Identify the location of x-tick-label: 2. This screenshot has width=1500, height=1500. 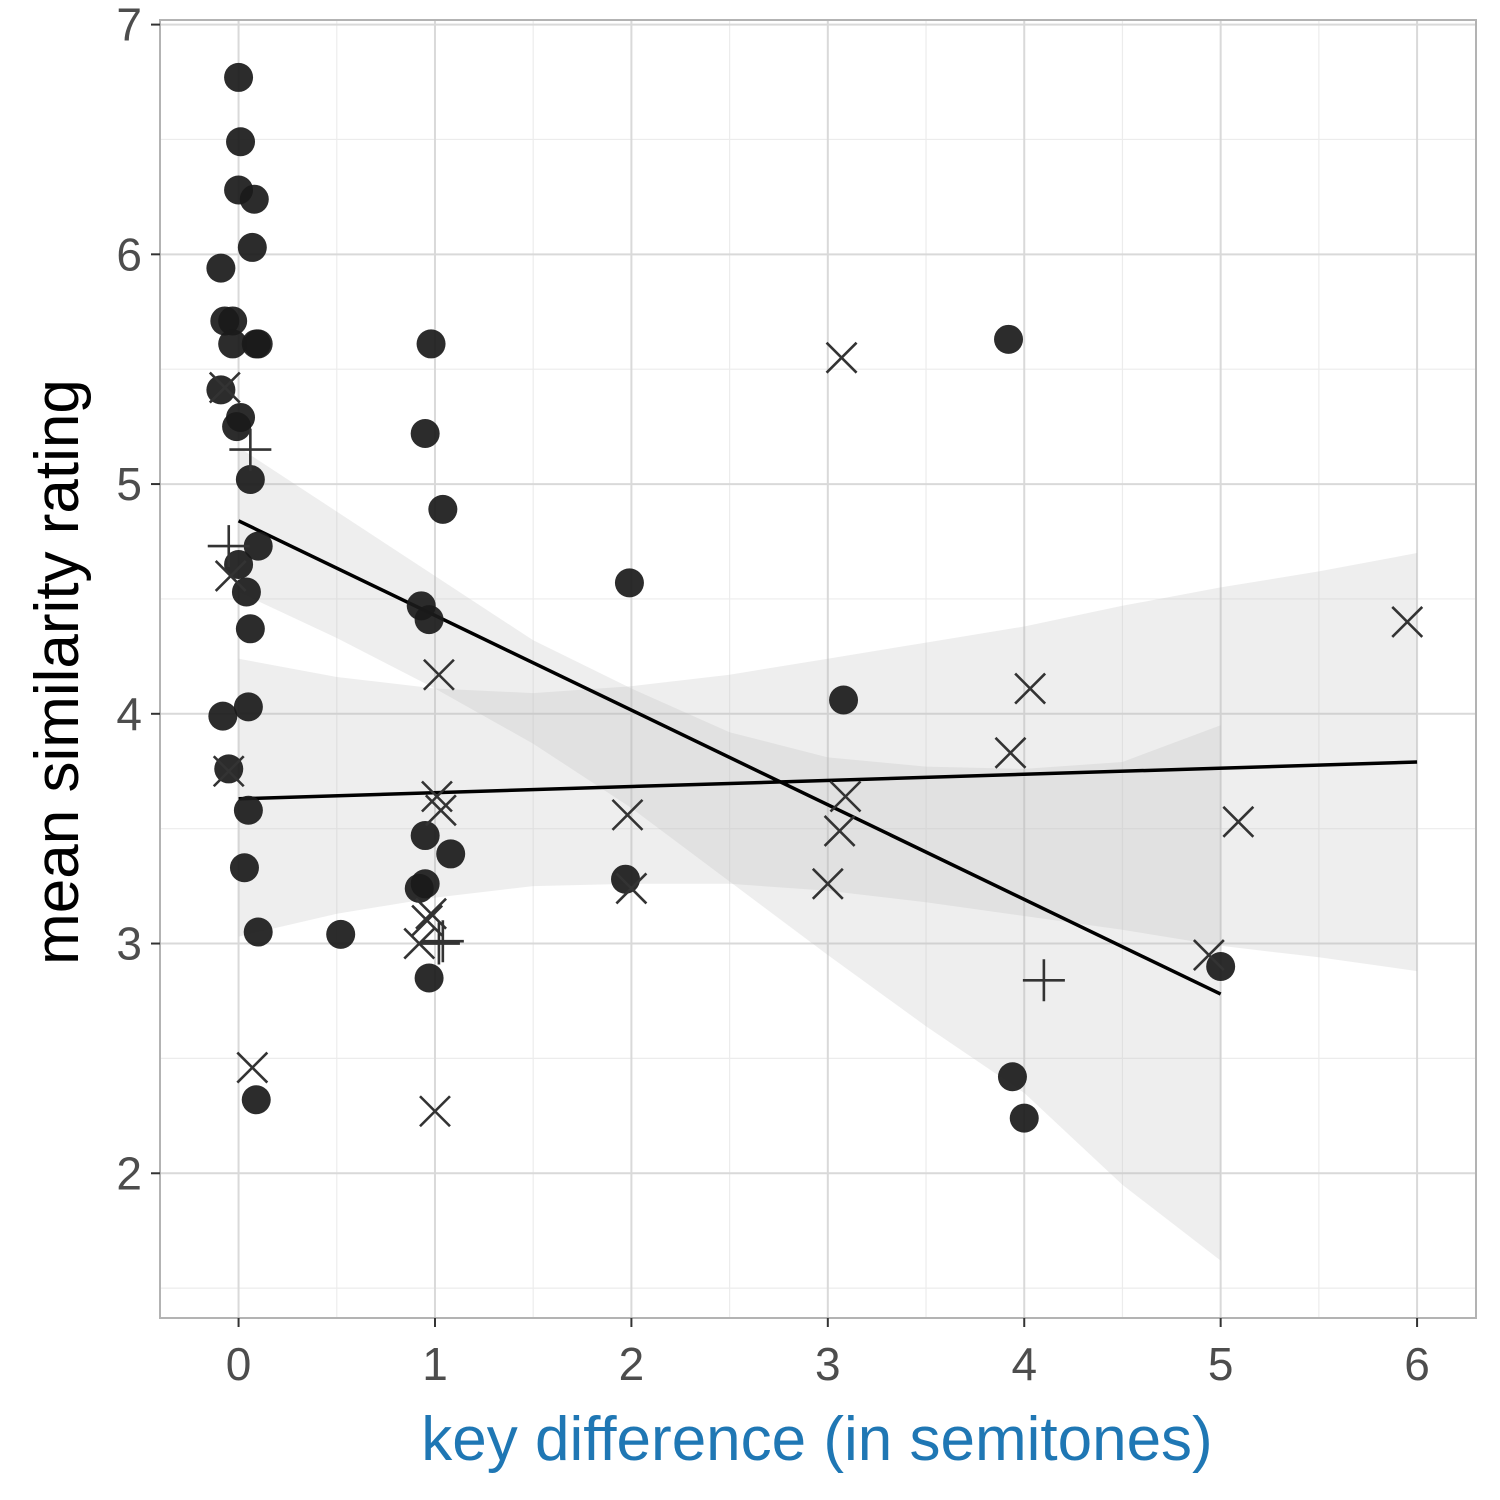
(632, 1364).